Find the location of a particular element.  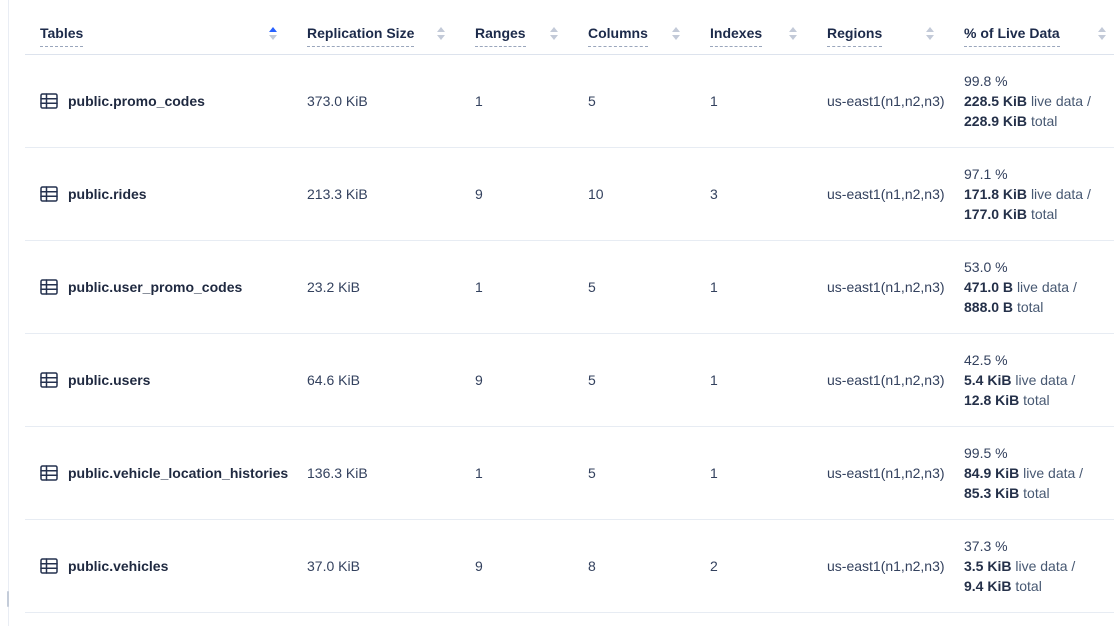

total-size: 888.0 B is located at coordinates (989, 307).